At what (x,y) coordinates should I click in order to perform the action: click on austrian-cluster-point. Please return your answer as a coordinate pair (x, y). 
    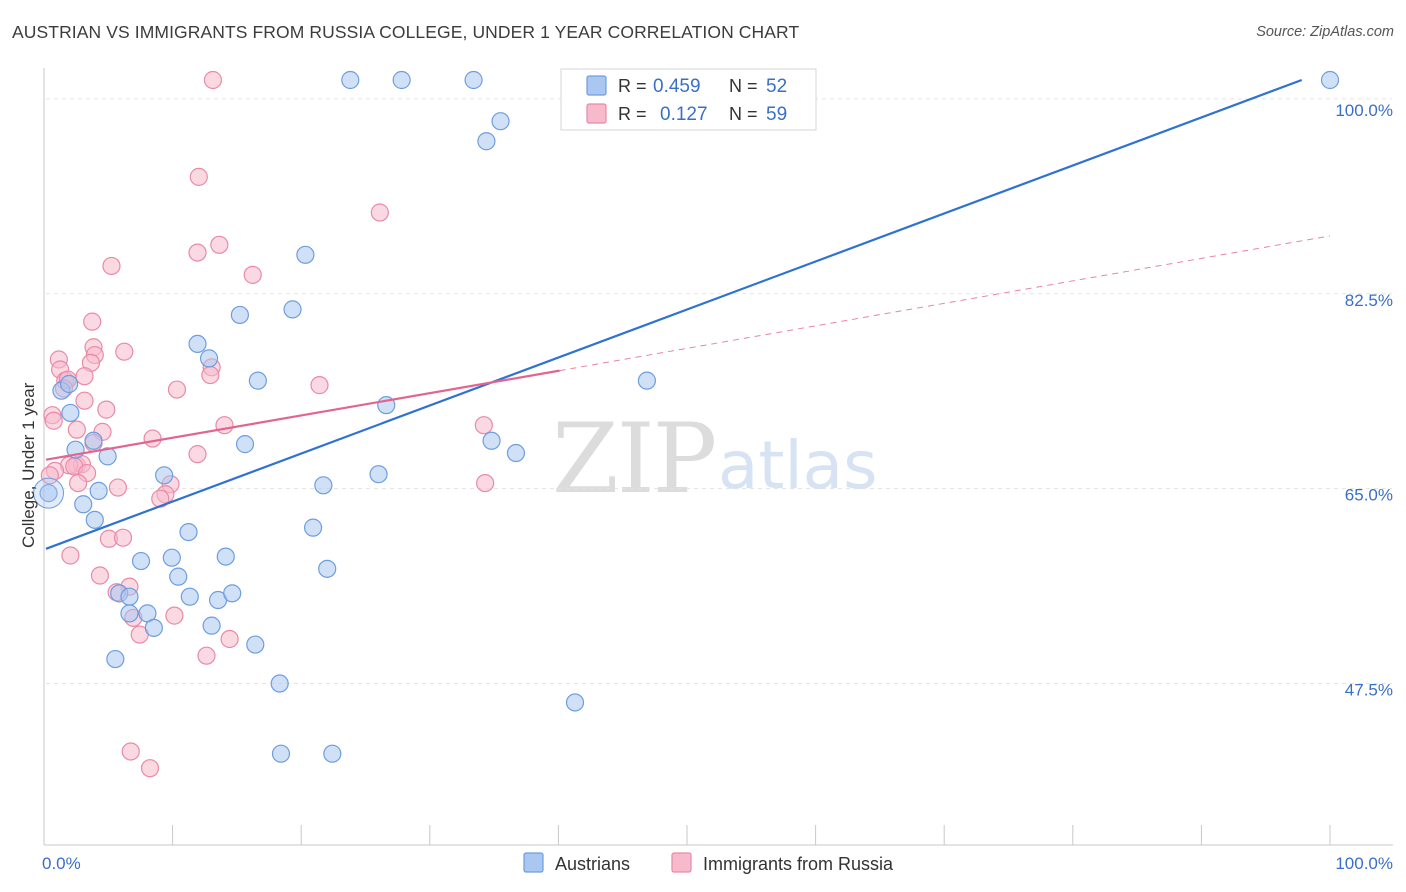
    Looking at the image, I should click on (49, 493).